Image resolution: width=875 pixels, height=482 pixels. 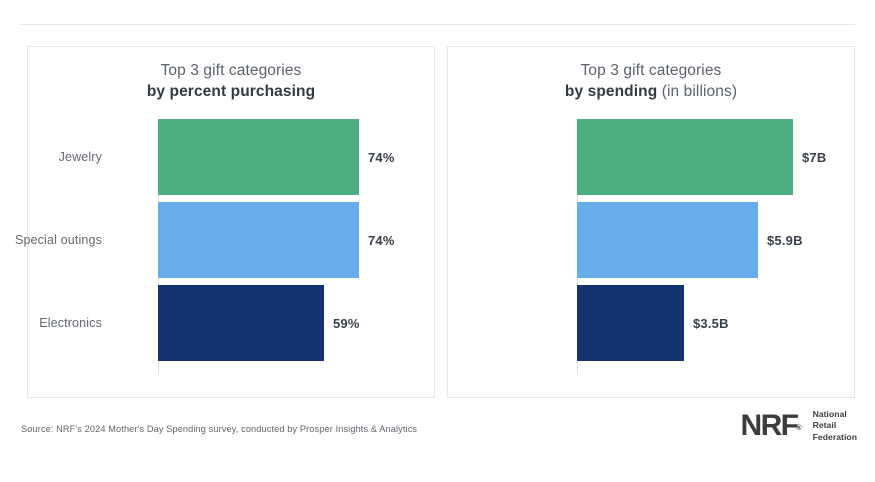 I want to click on bar-greeting-cards, so click(x=258, y=240).